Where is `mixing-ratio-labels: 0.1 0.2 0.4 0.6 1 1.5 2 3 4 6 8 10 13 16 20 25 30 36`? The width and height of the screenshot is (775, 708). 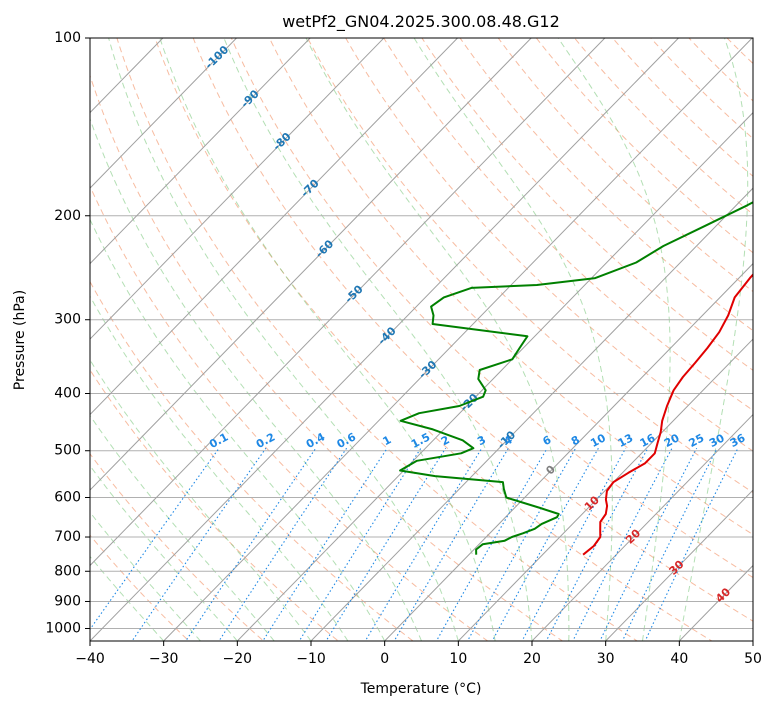 mixing-ratio-labels: 0.1 0.2 0.4 0.6 1 1.5 2 3 4 6 8 10 13 16 20 25 30 36 is located at coordinates (477, 440).